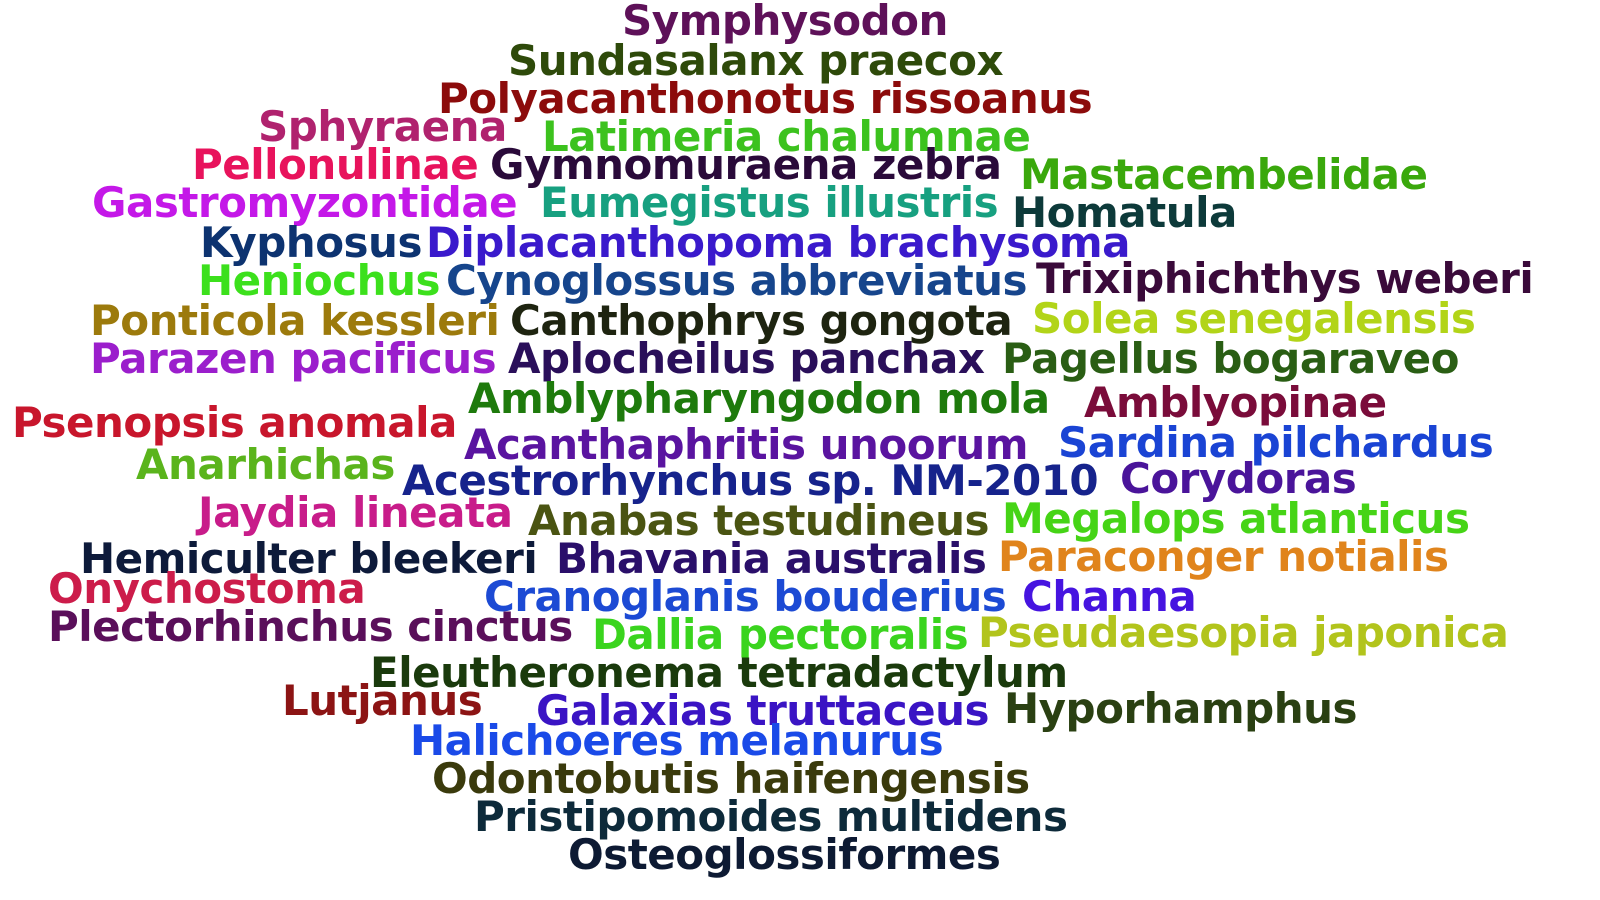  What do you see at coordinates (1285, 278) in the screenshot?
I see `word-trixiphichthys-weberi: Trixiphichthys weberi` at bounding box center [1285, 278].